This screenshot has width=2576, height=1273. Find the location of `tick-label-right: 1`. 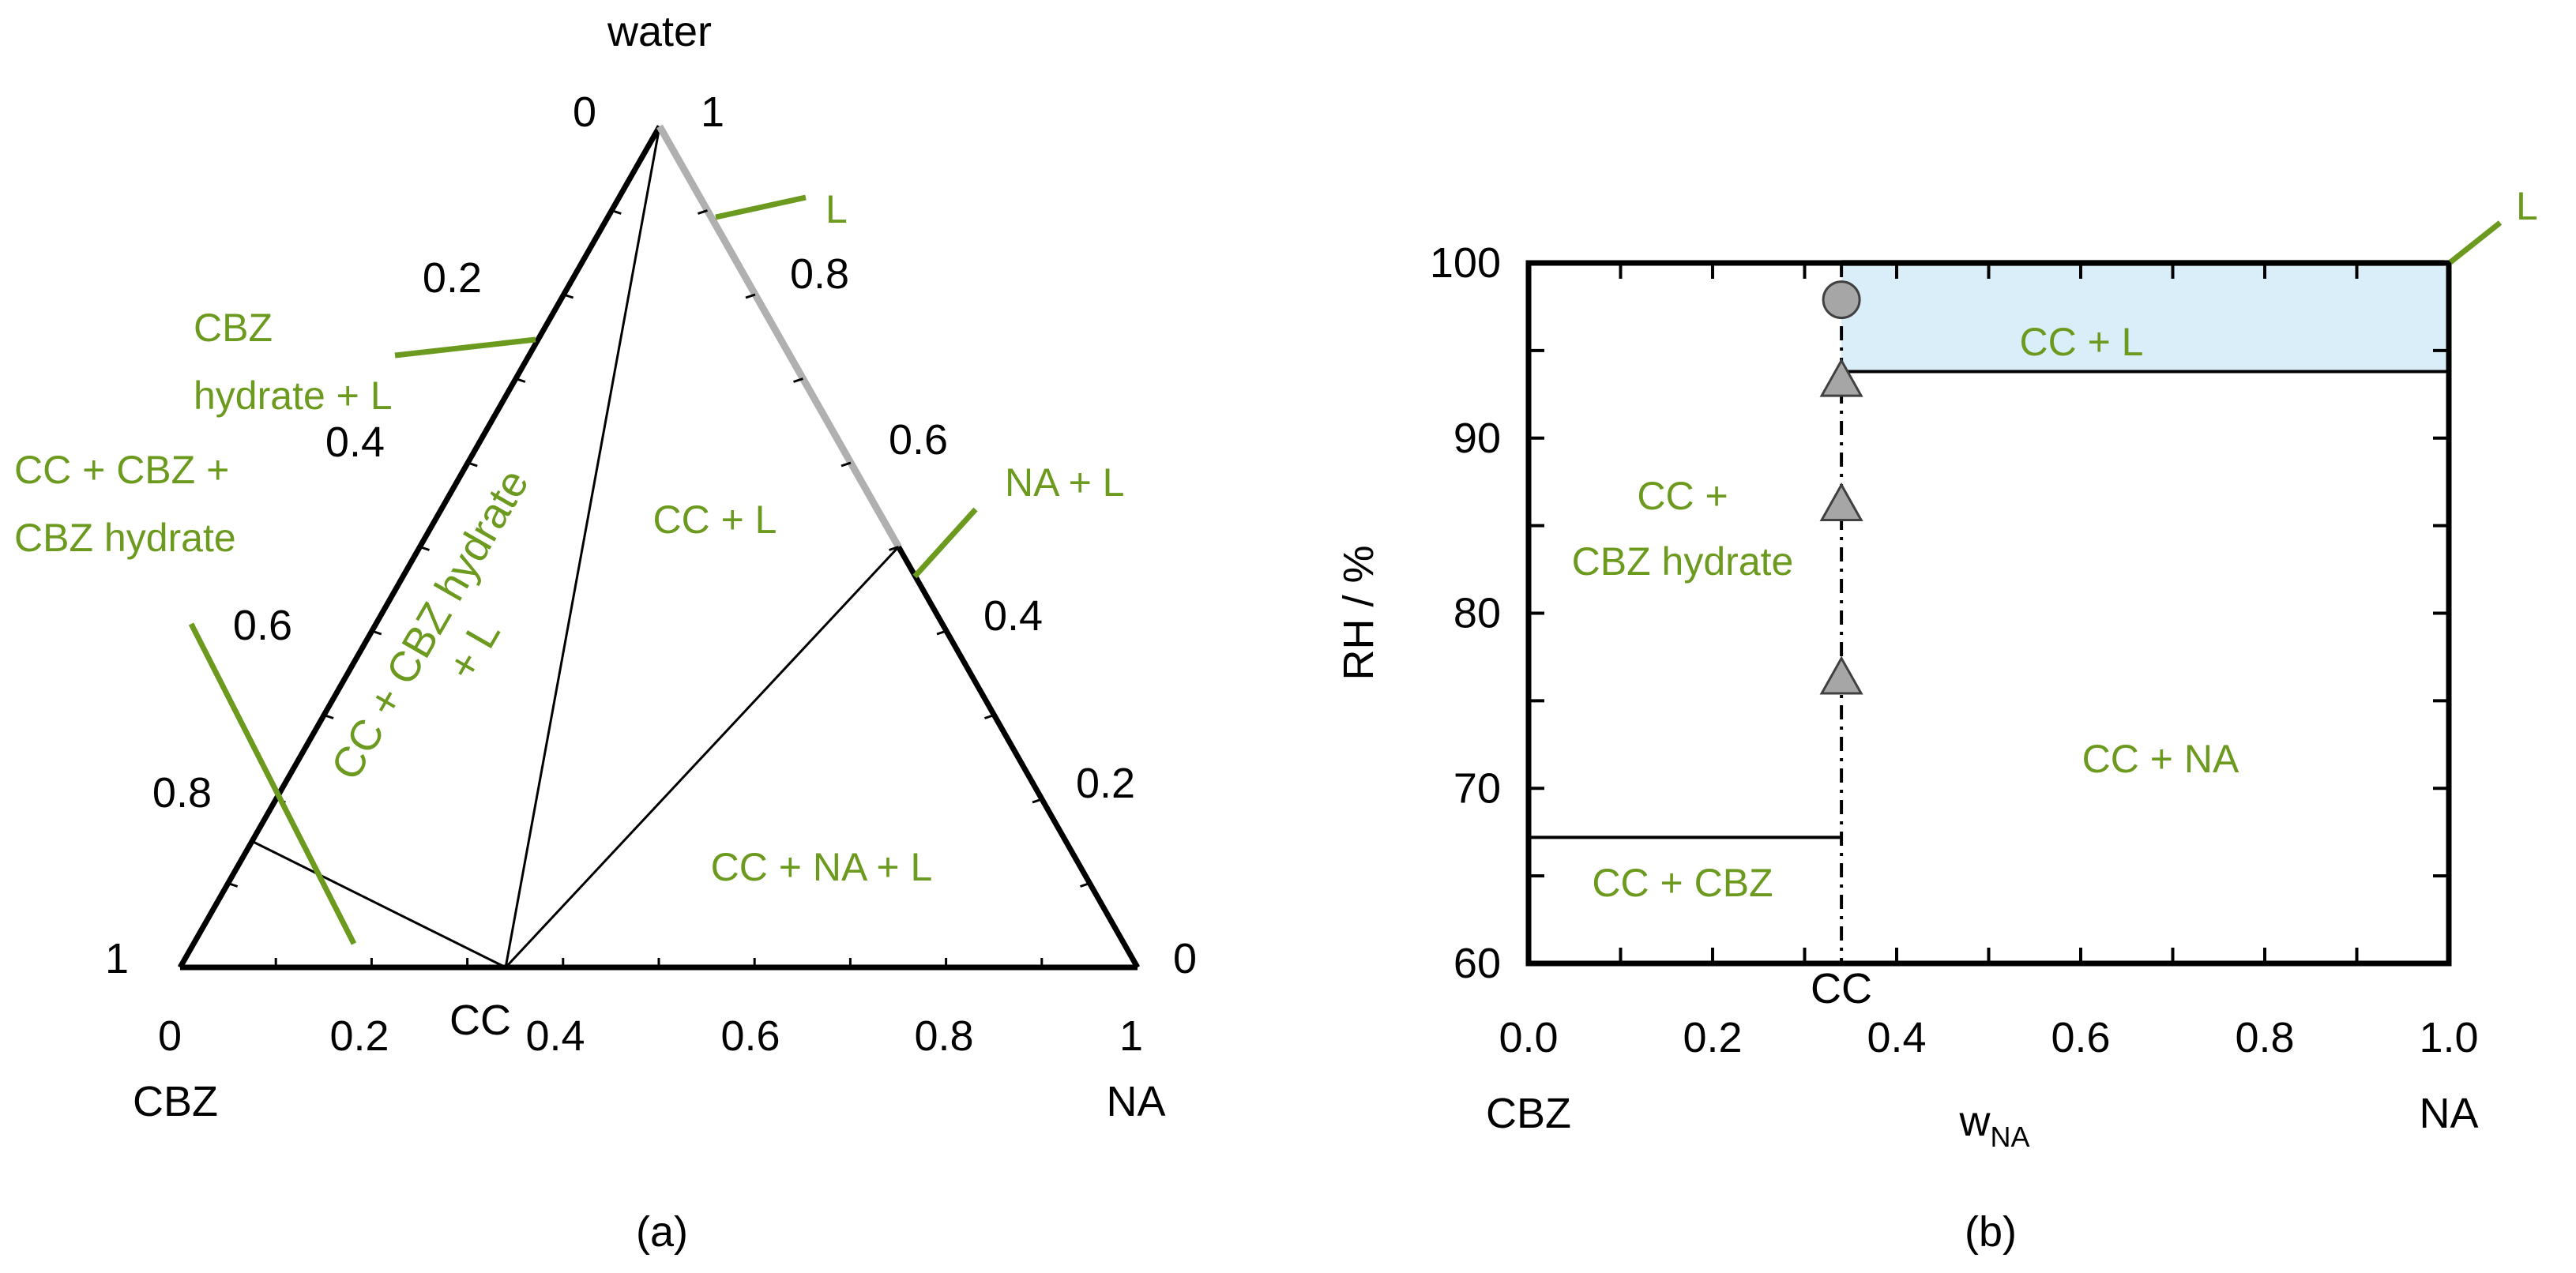

tick-label-right: 1 is located at coordinates (713, 112).